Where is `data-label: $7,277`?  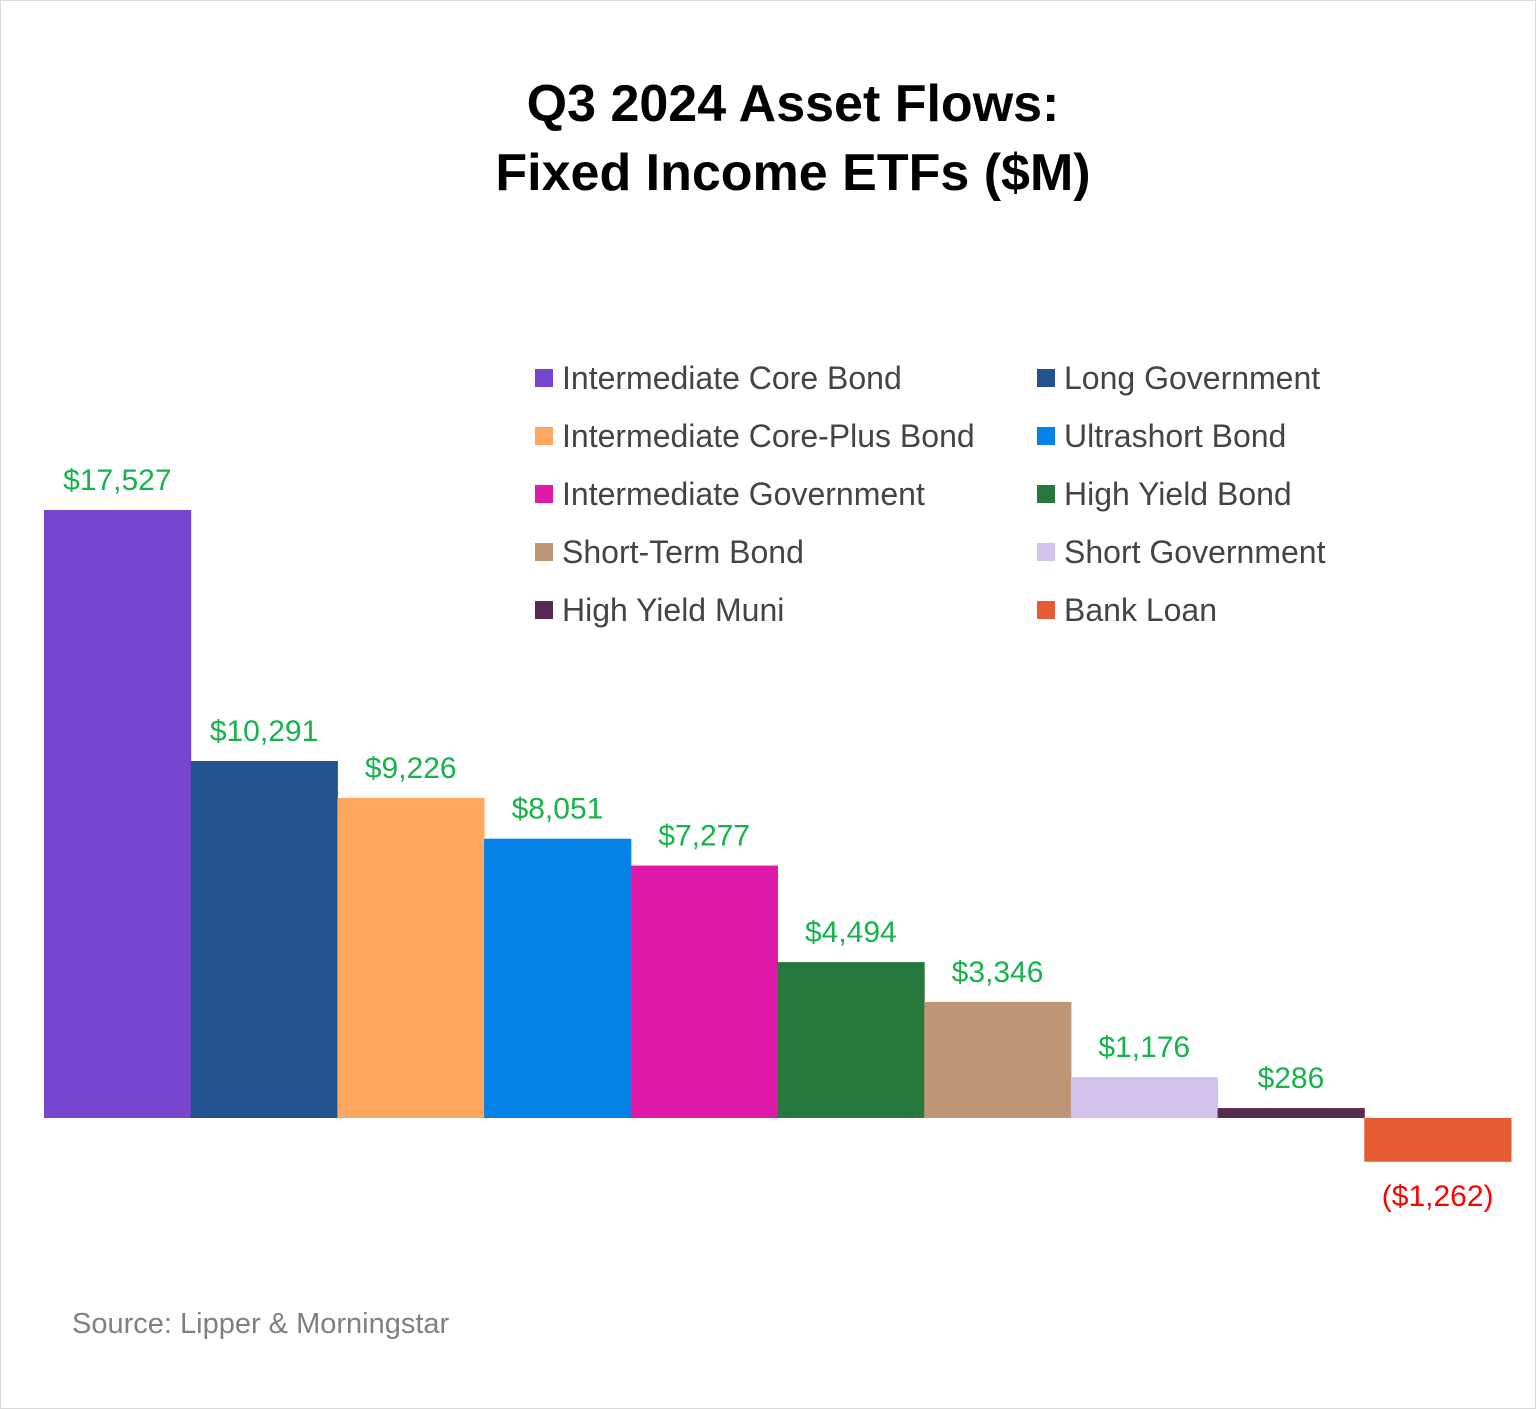 data-label: $7,277 is located at coordinates (704, 836).